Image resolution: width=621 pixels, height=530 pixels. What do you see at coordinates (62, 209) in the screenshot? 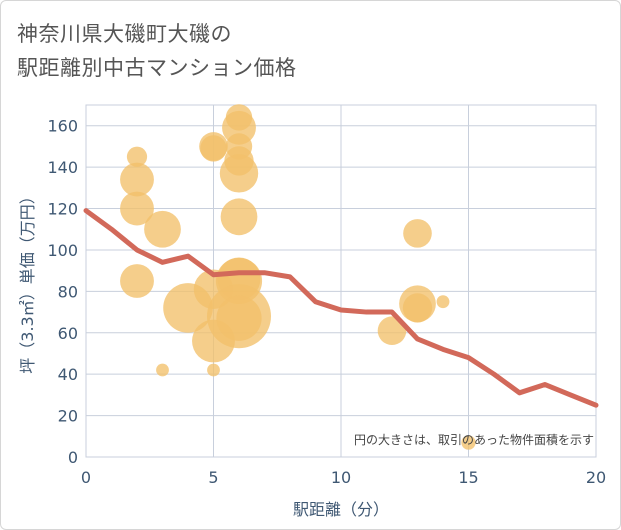
I see `y-tick-label: 120` at bounding box center [62, 209].